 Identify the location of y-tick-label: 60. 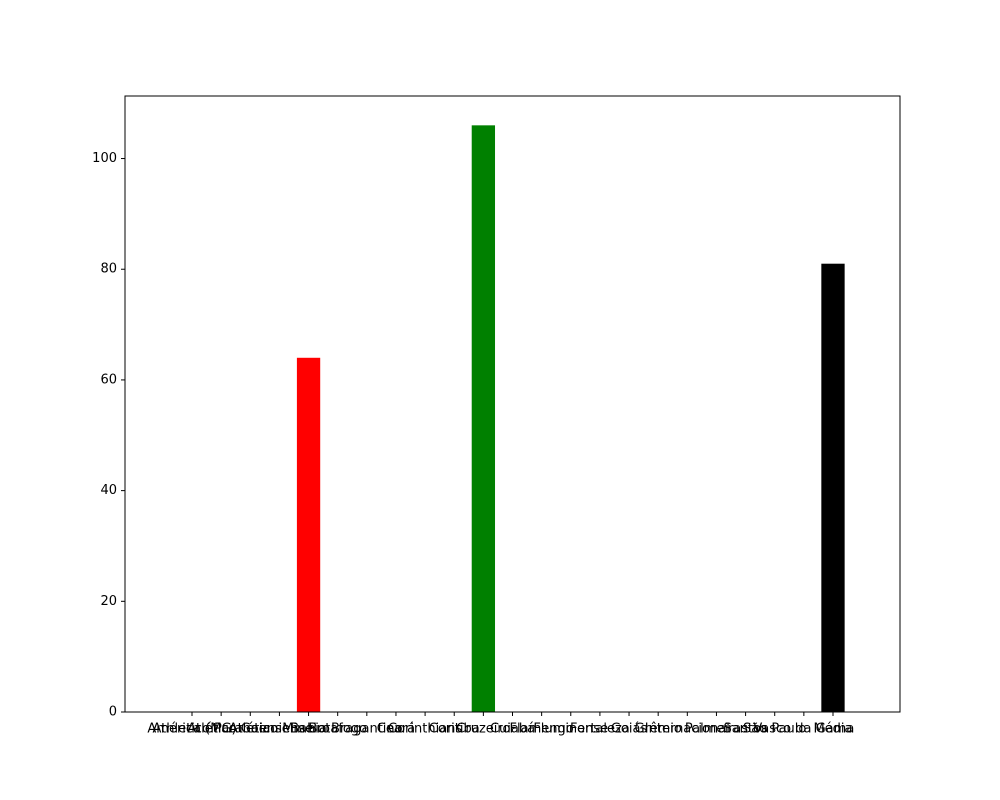
(108, 379).